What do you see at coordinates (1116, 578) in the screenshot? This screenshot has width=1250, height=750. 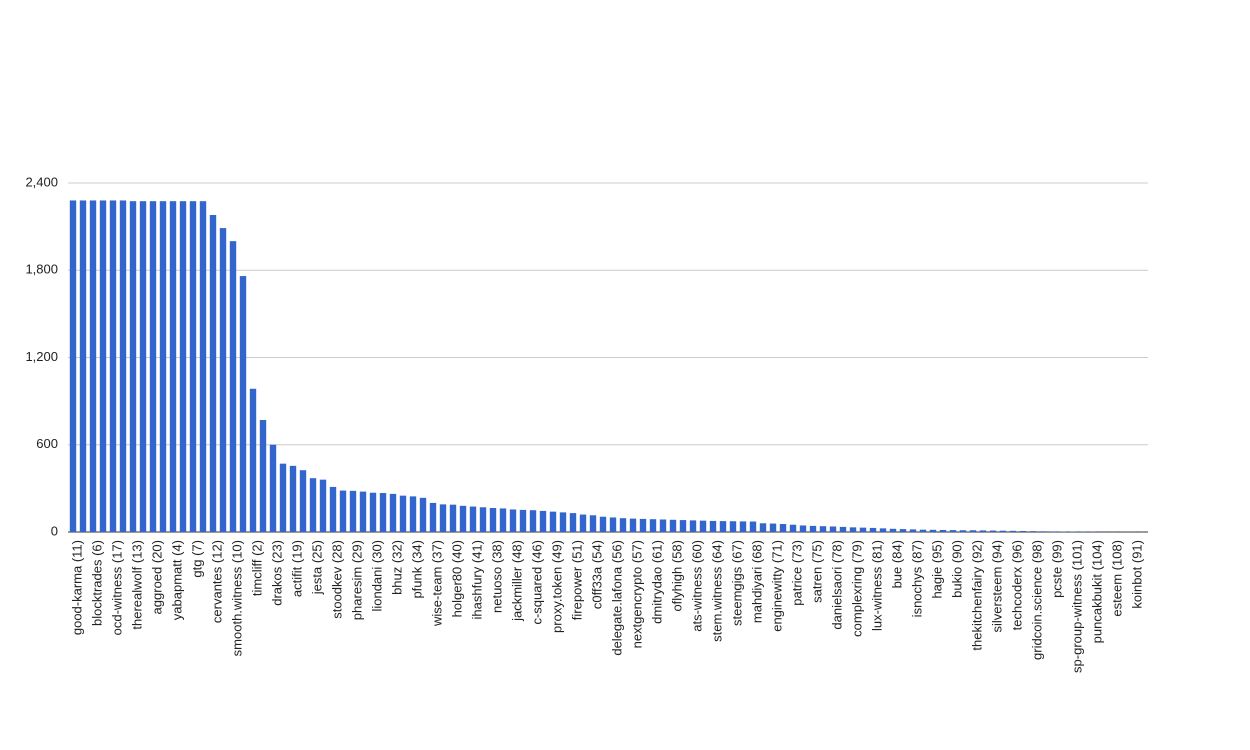 I see `x-tick-label: esteem (108)` at bounding box center [1116, 578].